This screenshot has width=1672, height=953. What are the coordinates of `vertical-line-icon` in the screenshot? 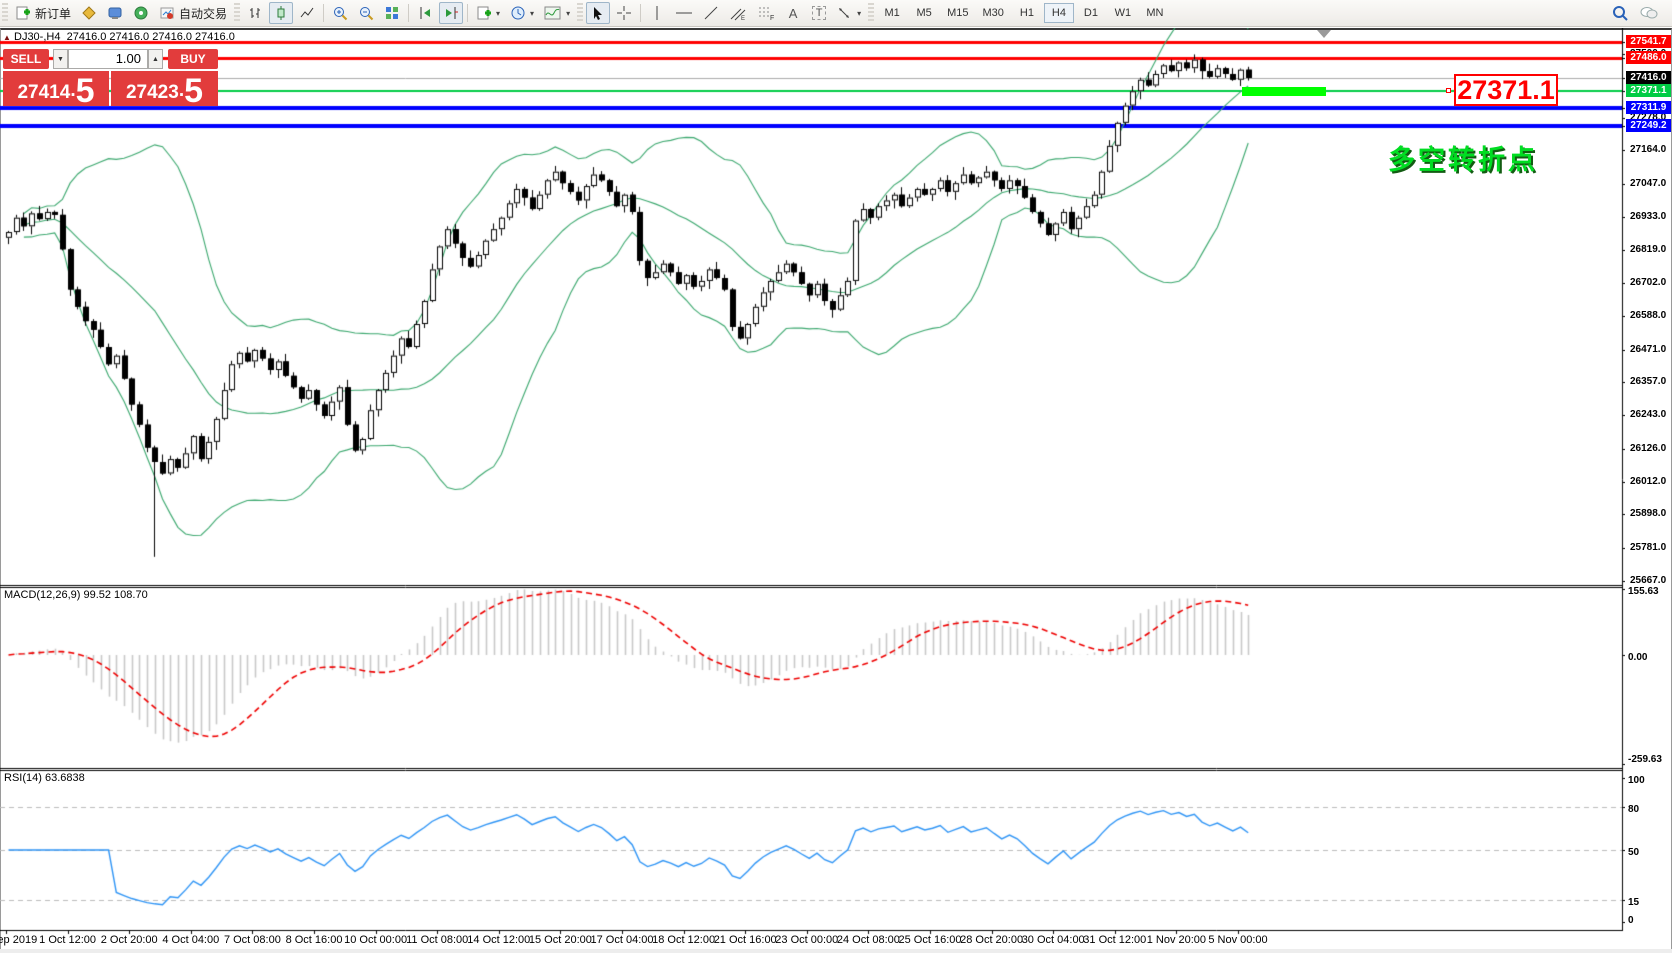 It's located at (657, 13).